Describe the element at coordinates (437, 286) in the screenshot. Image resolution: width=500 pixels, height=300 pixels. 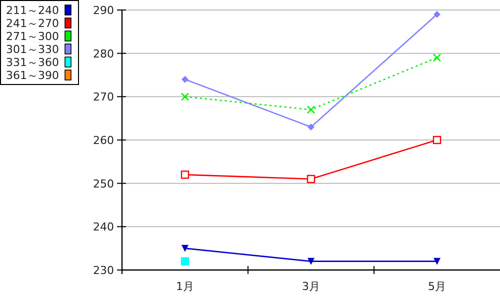
I see `x-tick-label: 5月` at that location.